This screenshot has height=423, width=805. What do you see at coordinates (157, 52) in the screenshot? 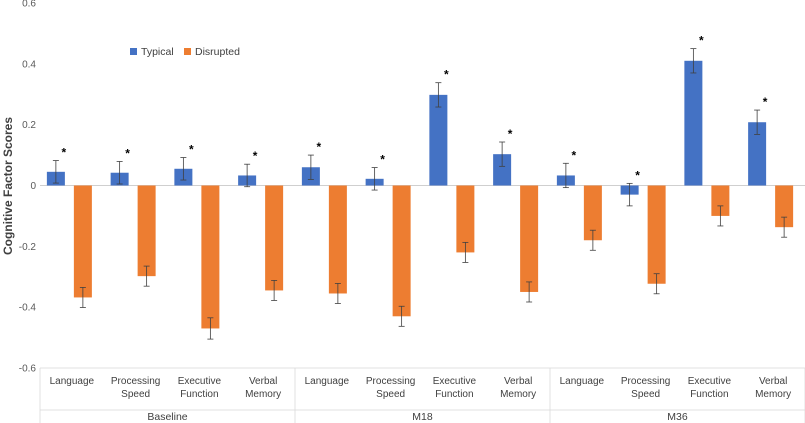
I see `legend-label-typical: Typical` at bounding box center [157, 52].